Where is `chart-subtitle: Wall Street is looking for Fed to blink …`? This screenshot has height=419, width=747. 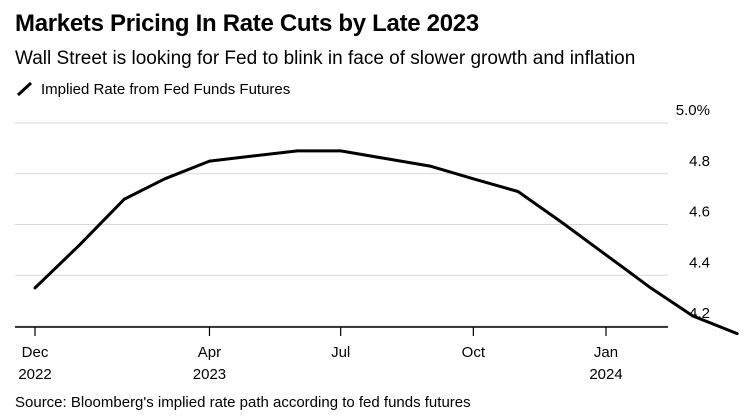 chart-subtitle: Wall Street is looking for Fed to blink … is located at coordinates (325, 58).